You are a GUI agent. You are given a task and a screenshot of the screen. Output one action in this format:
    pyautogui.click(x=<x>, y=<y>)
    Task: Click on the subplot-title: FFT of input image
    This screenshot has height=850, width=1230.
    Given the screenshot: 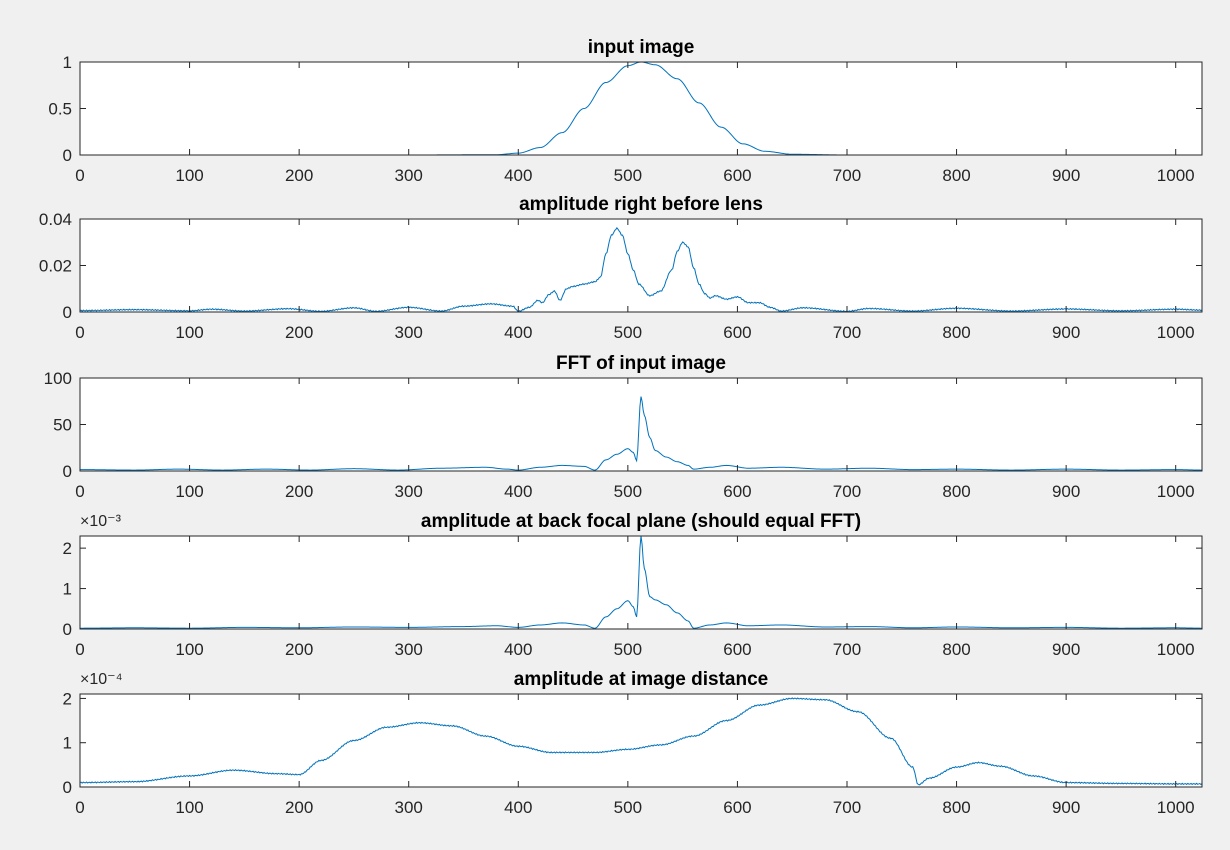 What is the action you would take?
    pyautogui.click(x=641, y=363)
    